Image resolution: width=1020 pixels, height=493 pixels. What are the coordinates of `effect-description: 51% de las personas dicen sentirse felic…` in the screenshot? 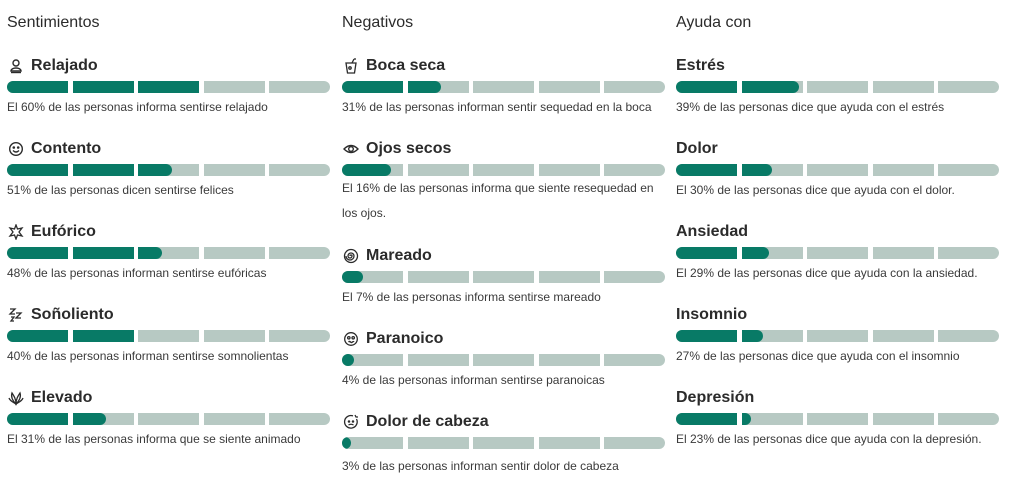 It's located at (120, 190).